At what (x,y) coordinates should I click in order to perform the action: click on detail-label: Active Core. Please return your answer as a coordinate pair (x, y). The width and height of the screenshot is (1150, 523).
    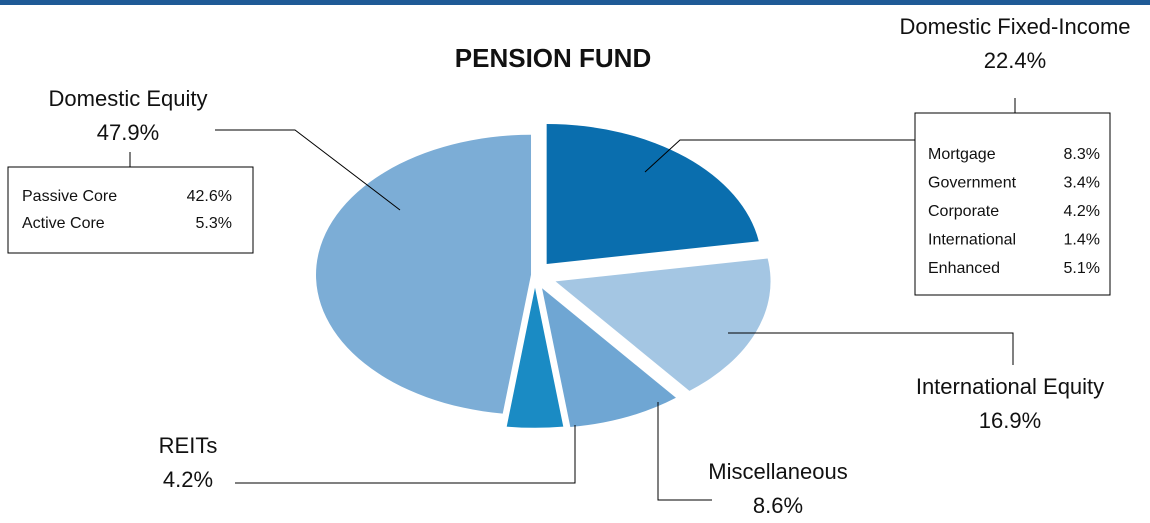
    Looking at the image, I should click on (63, 223).